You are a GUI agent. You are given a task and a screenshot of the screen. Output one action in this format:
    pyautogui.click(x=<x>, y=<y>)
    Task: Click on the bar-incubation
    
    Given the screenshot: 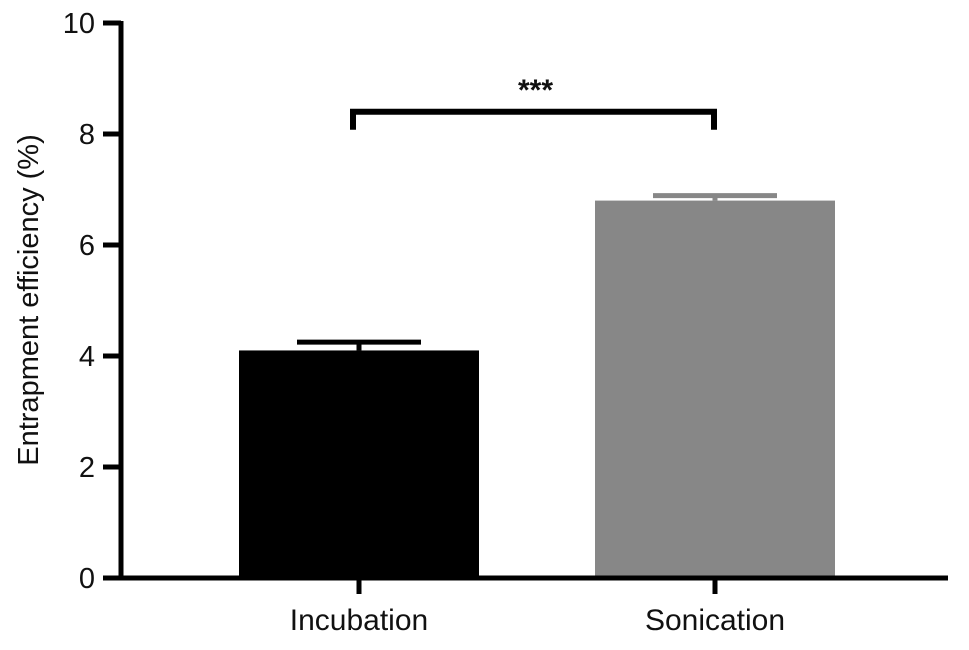 What is the action you would take?
    pyautogui.click(x=359, y=464)
    